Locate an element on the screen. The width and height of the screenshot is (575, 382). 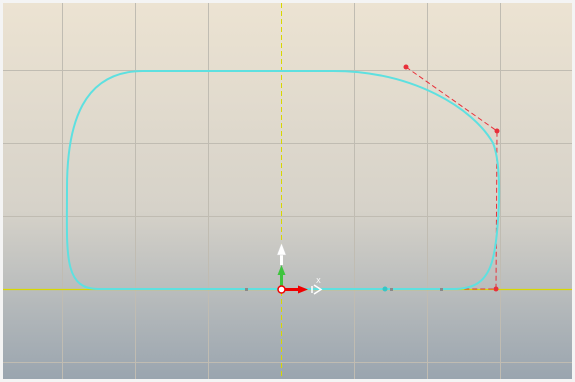
knot-markers is located at coordinates (344, 289).